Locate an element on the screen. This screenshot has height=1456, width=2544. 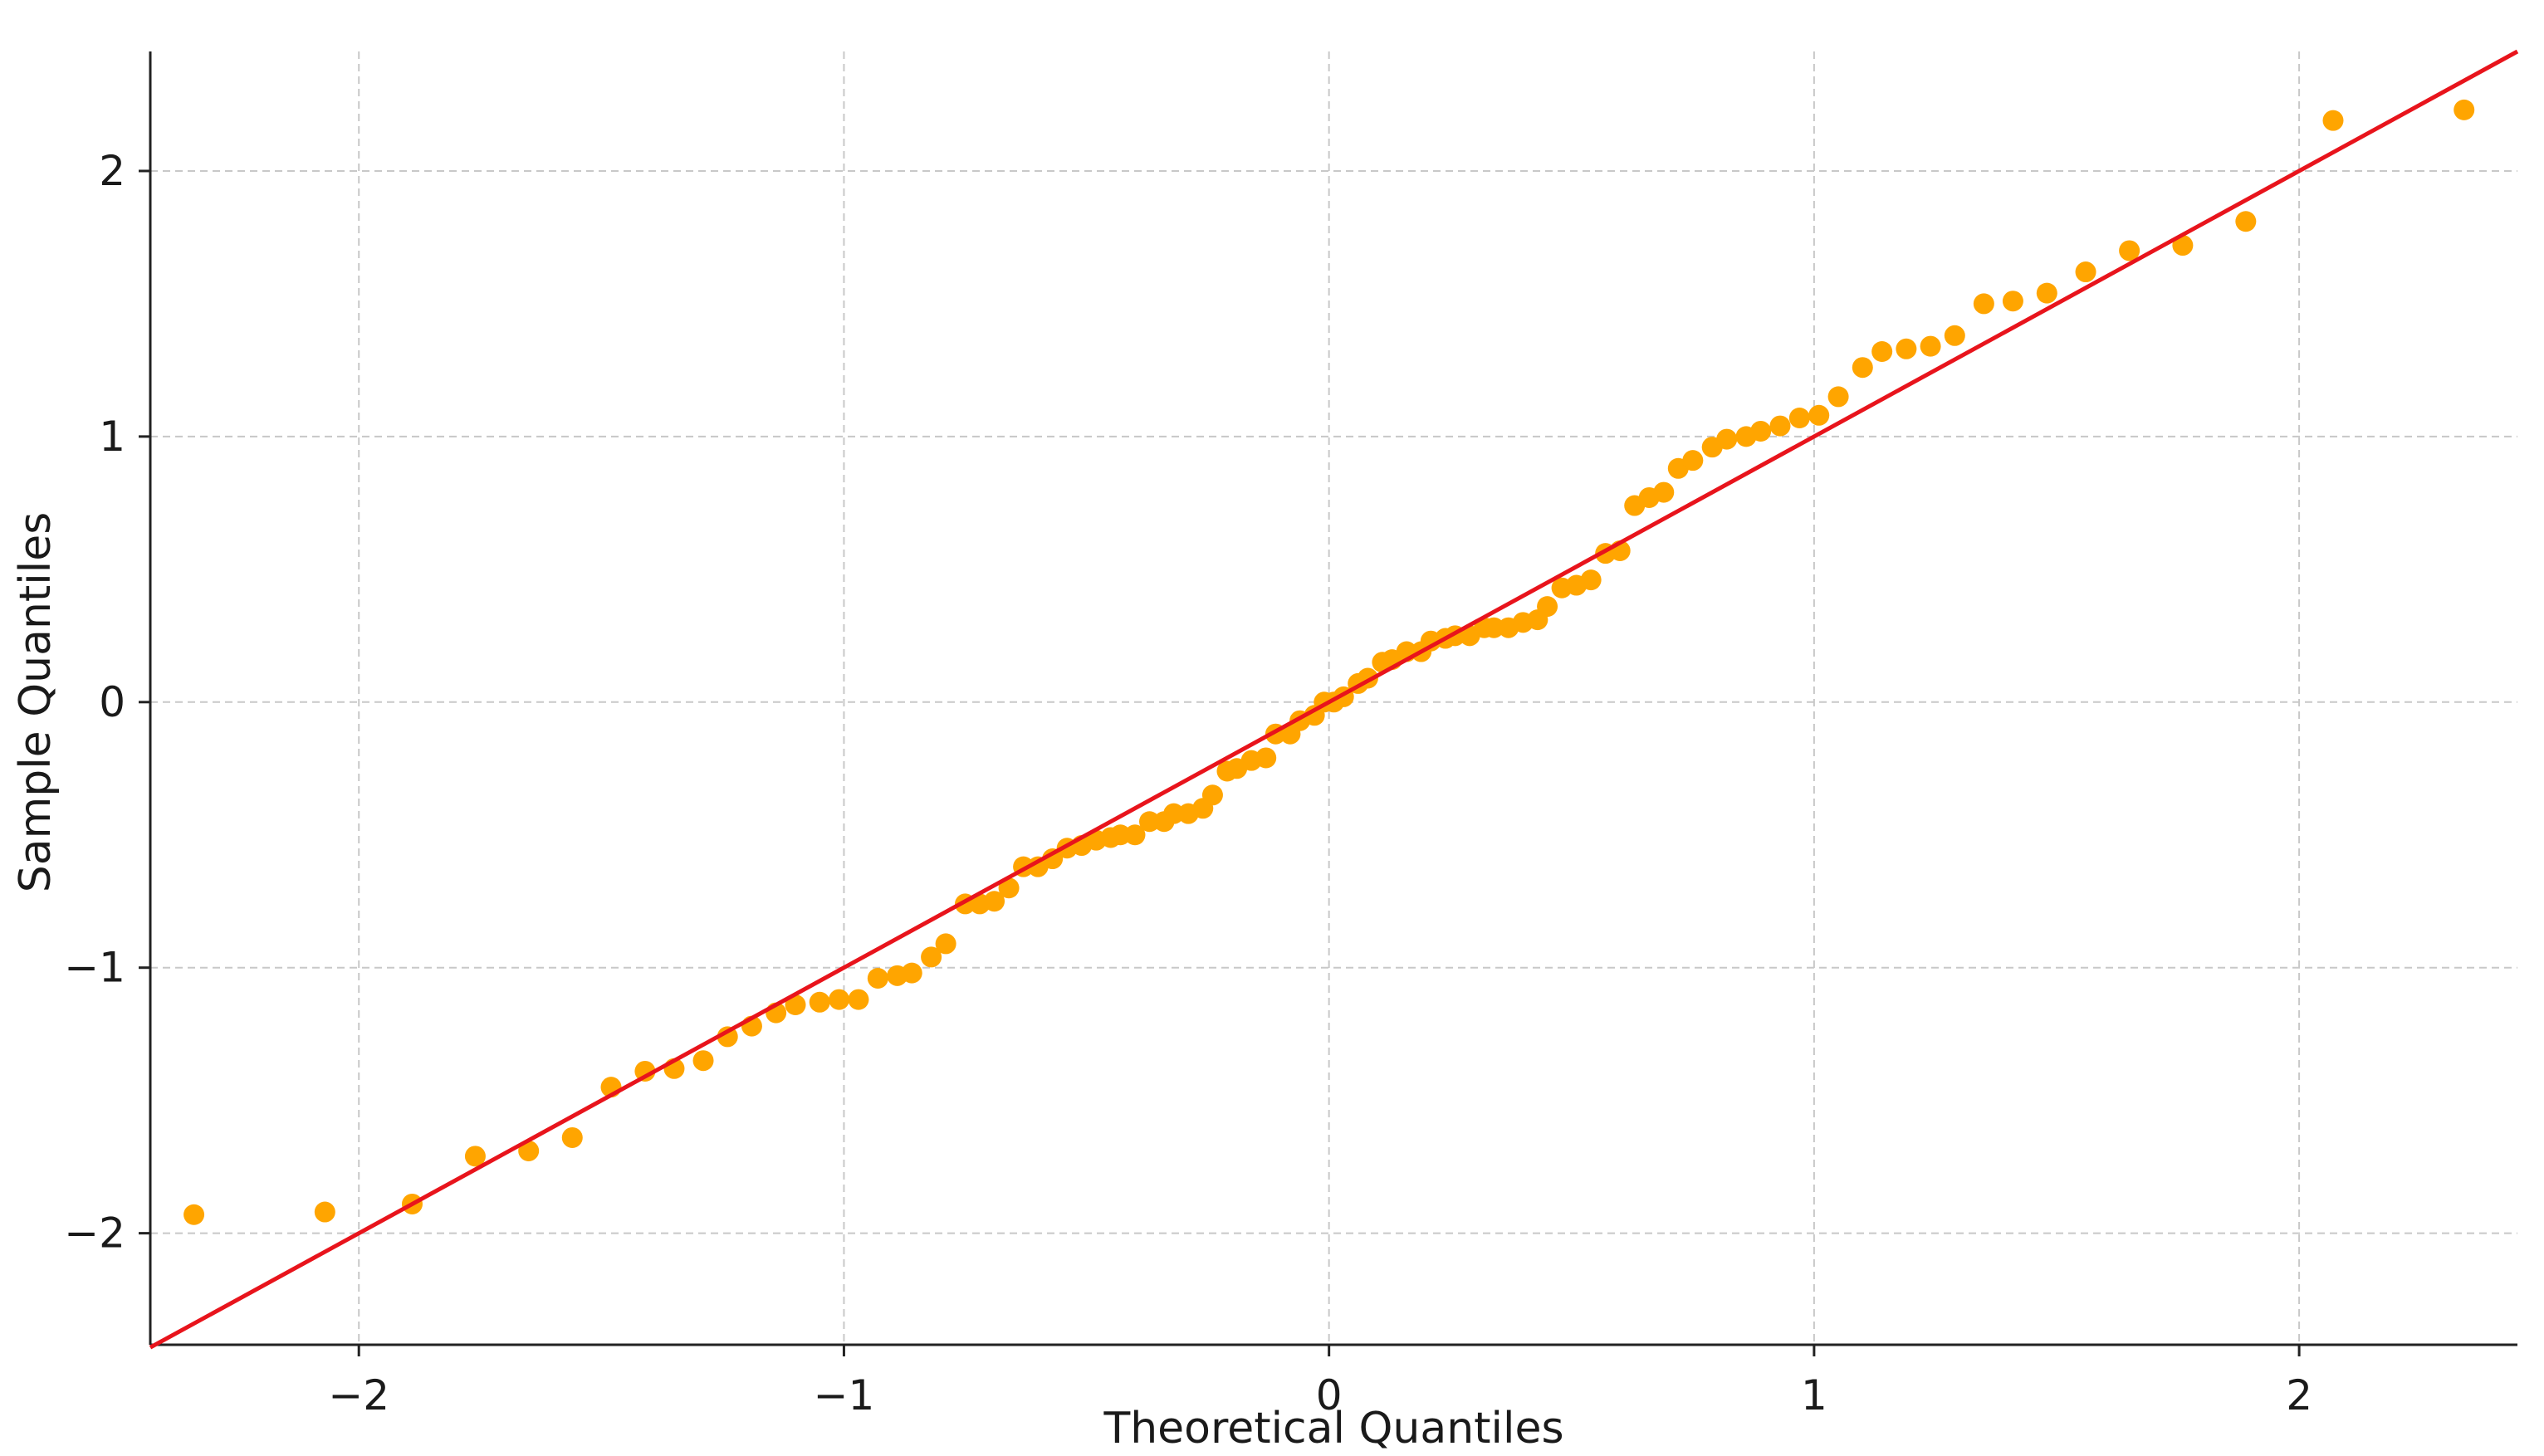
x-tick-label: 2 is located at coordinates (2299, 1395).